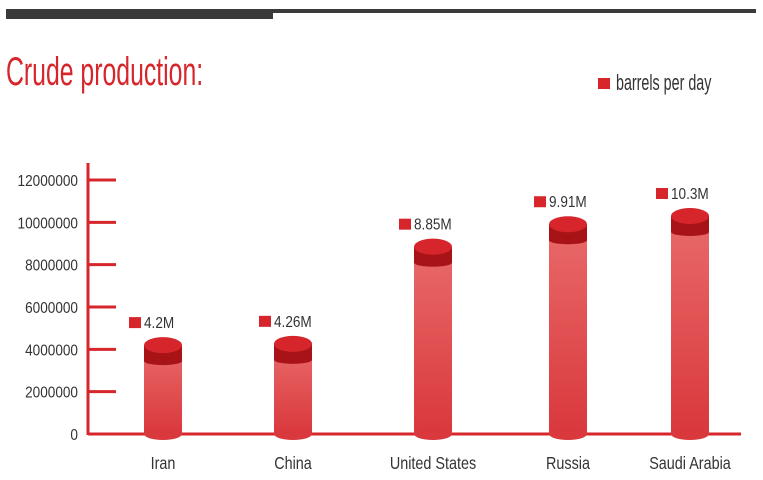 The height and width of the screenshot is (480, 763). What do you see at coordinates (48, 181) in the screenshot?
I see `y-tick-label: 12000000` at bounding box center [48, 181].